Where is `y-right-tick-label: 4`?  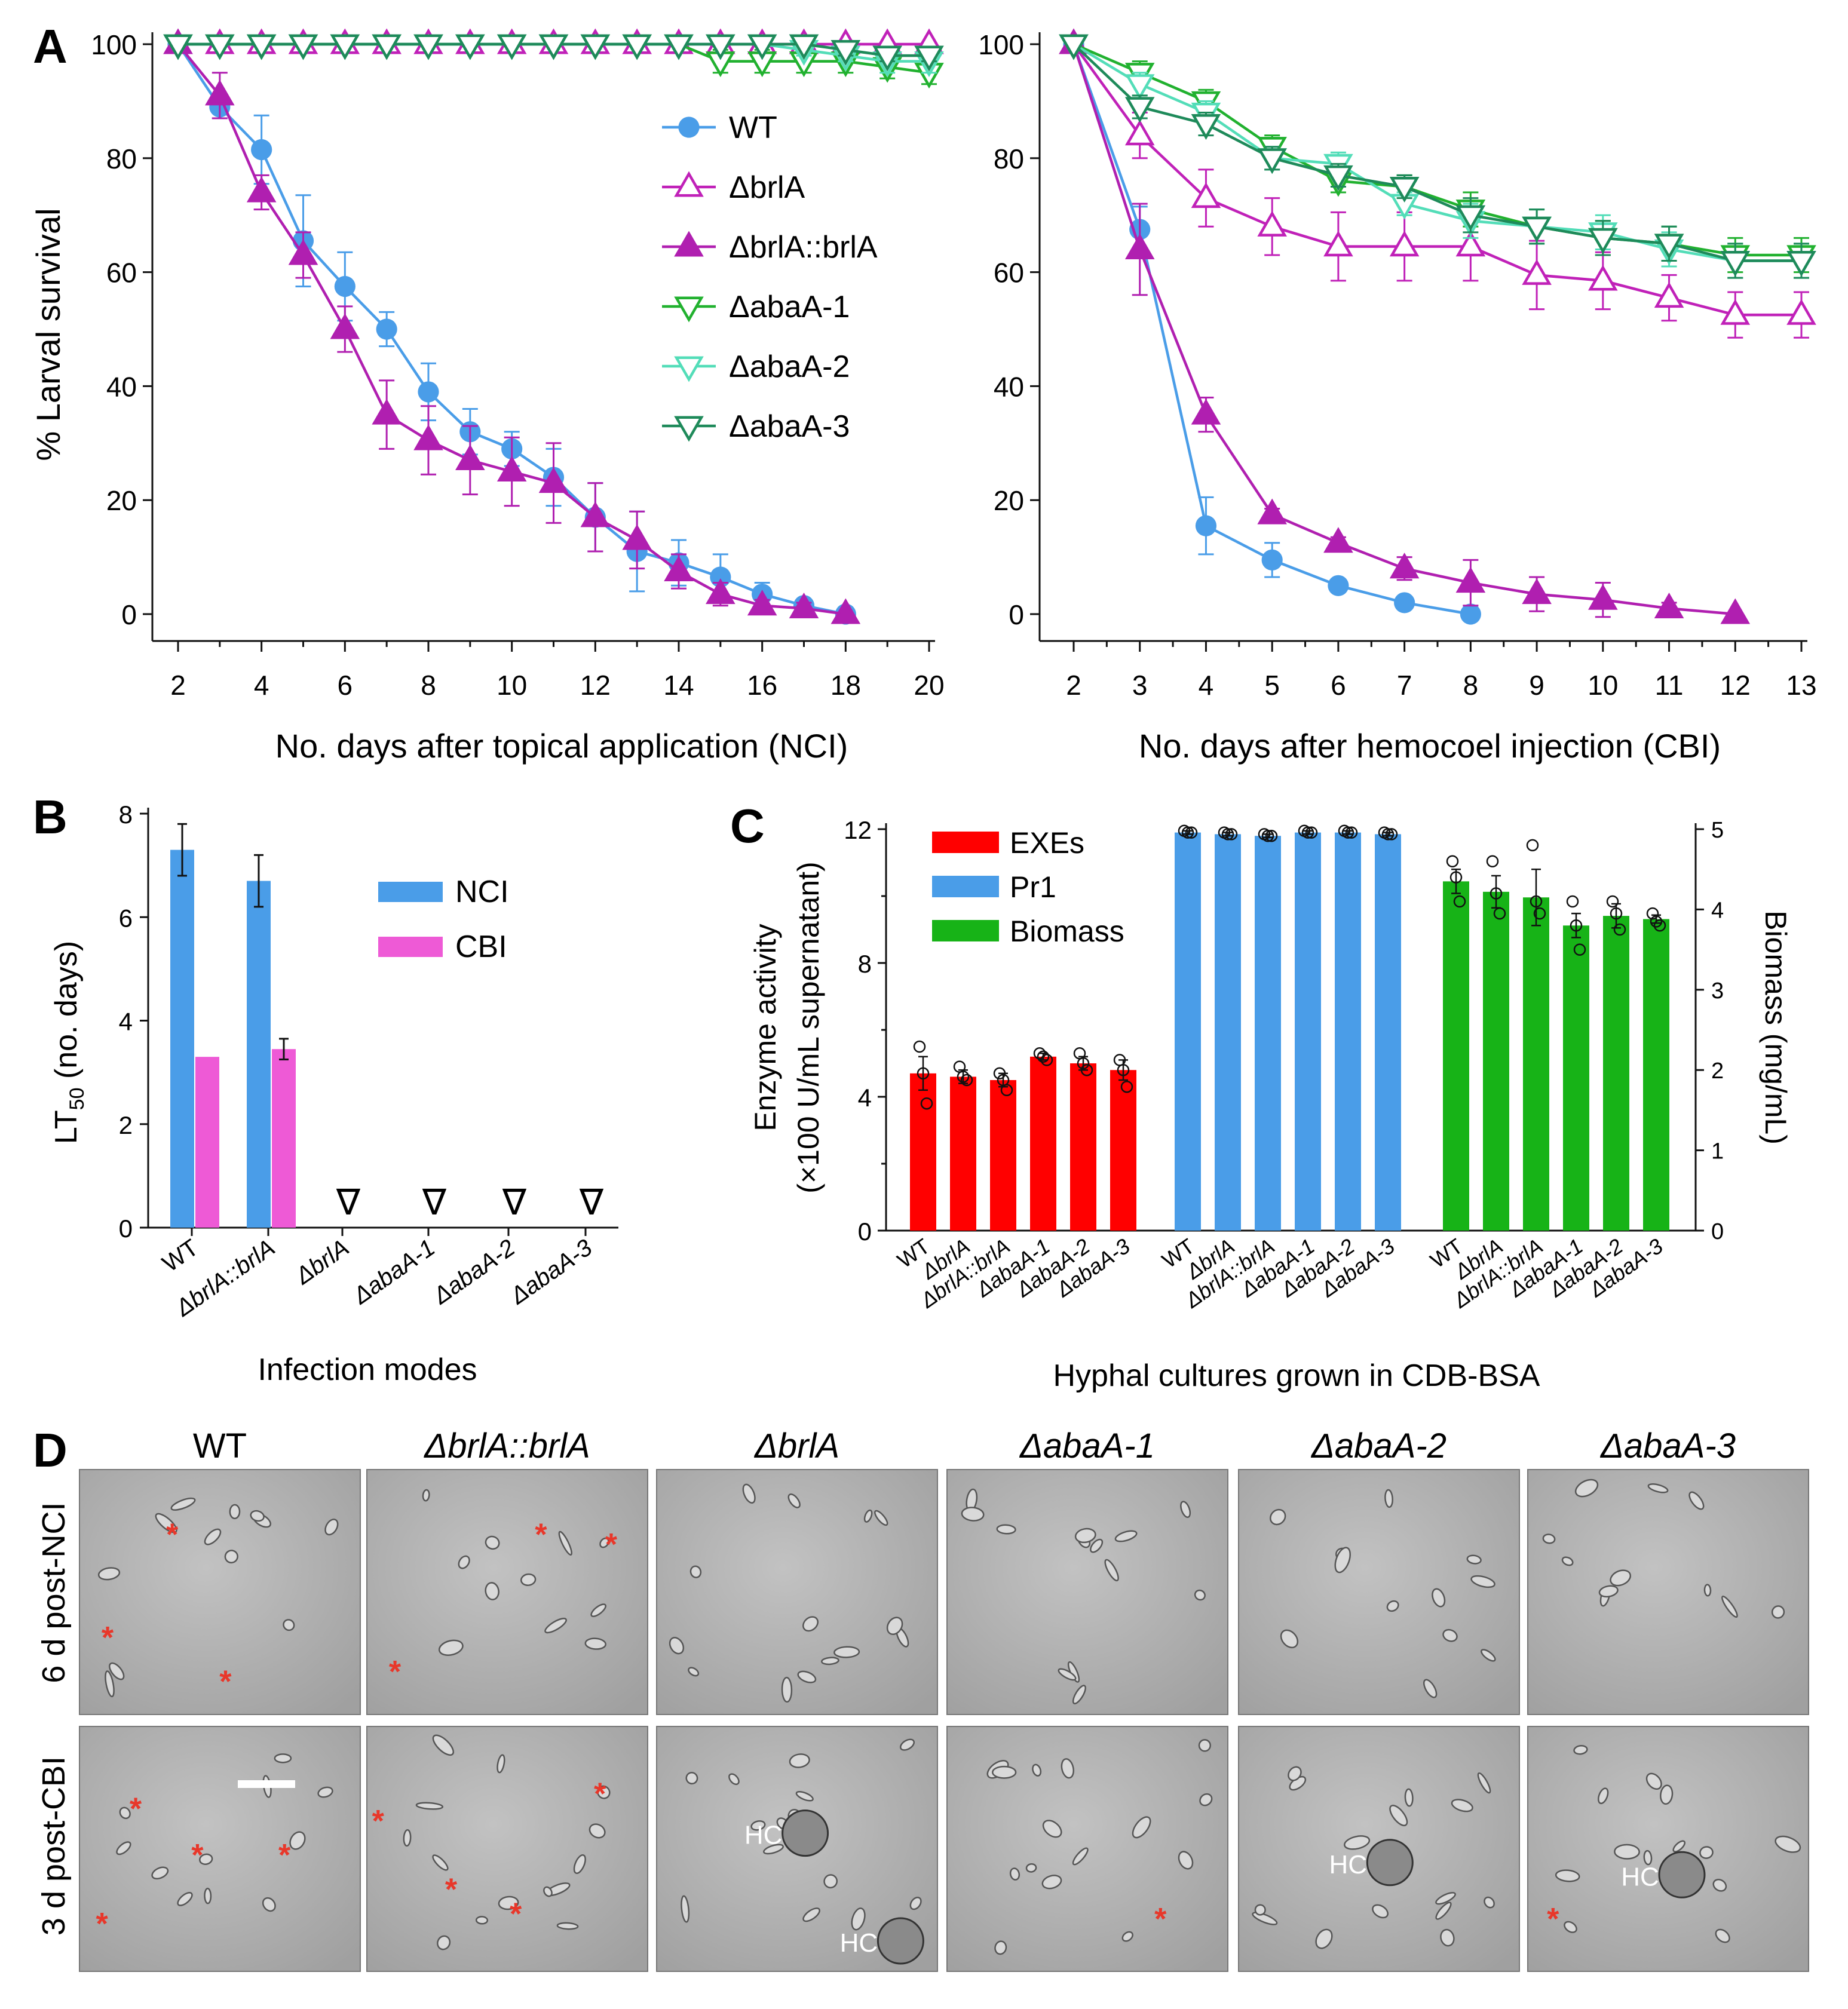 y-right-tick-label: 4 is located at coordinates (1717, 910).